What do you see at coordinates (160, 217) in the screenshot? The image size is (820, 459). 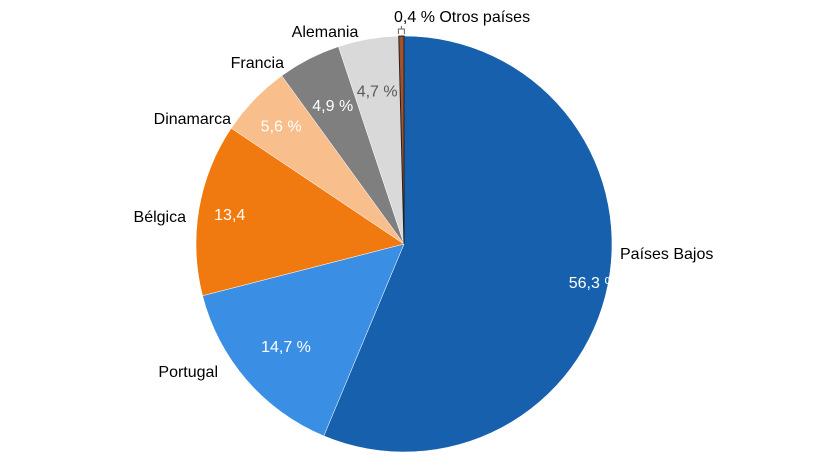 I see `category-label: Bélgica` at bounding box center [160, 217].